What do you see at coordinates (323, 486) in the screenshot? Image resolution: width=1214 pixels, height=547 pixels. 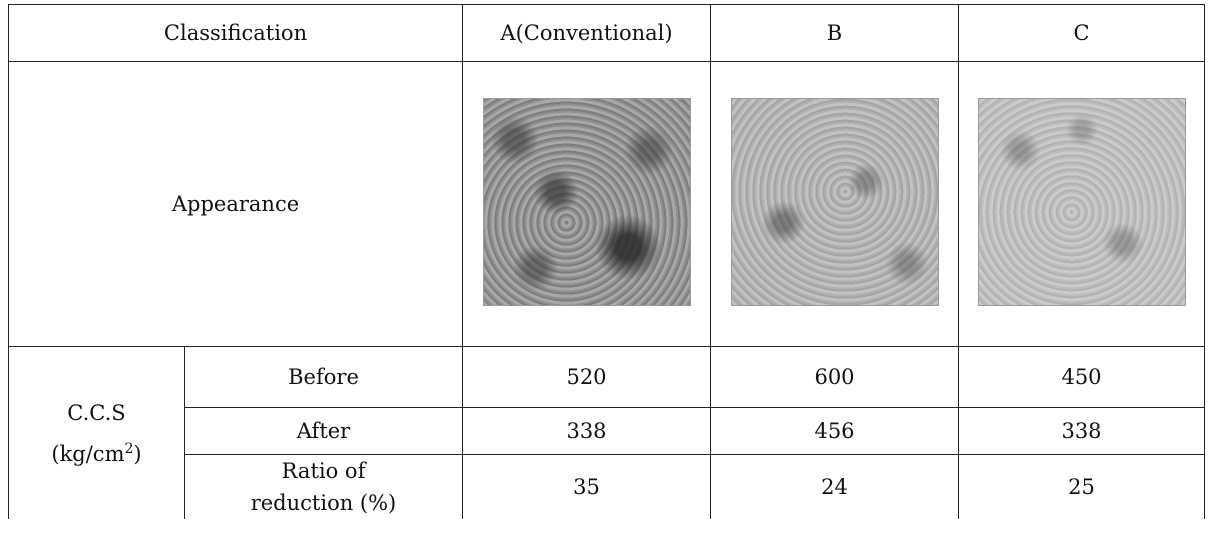 I see `row-label-ratio: Ratio of reduction (%)` at bounding box center [323, 486].